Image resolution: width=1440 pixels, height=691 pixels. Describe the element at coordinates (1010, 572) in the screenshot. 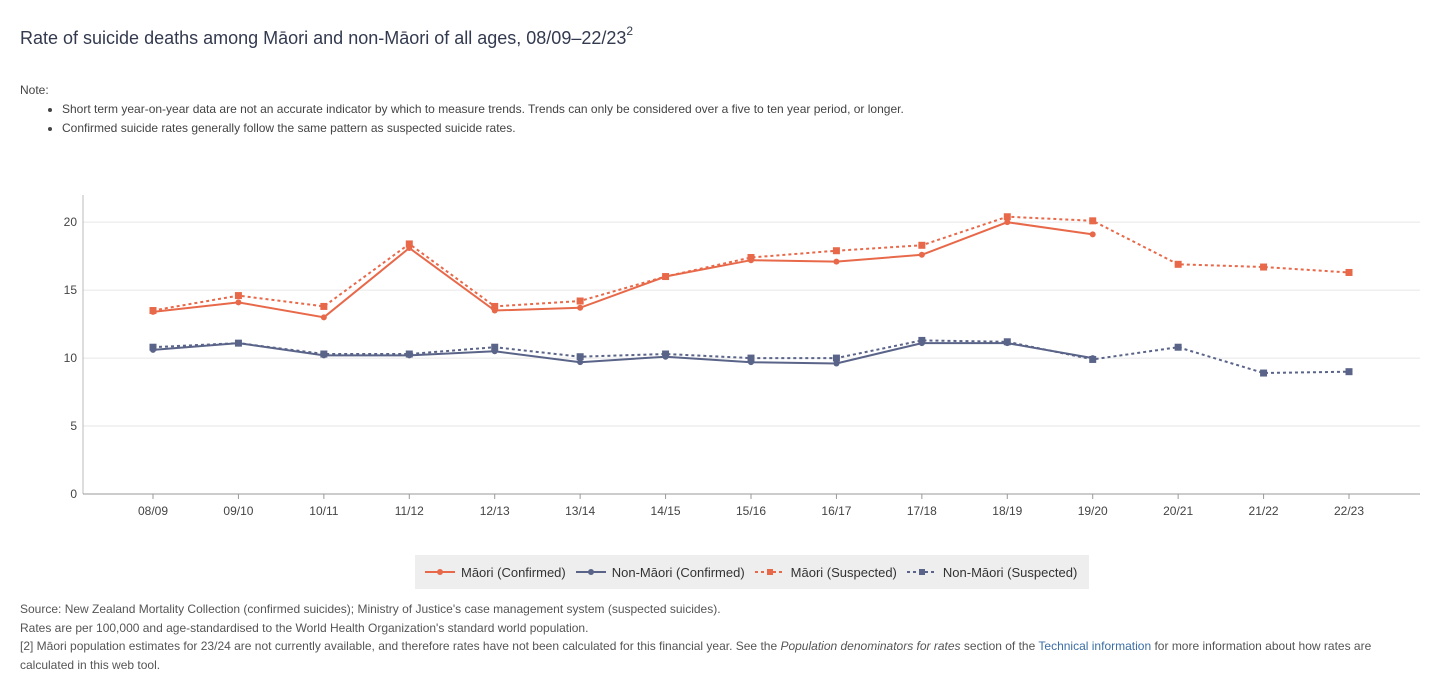

I see `legend-label: Non-Māori (Suspected)` at that location.